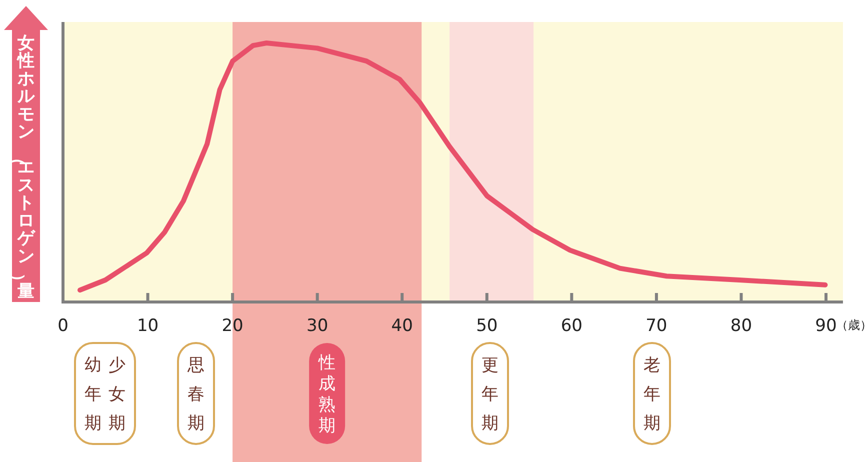 This screenshot has width=868, height=462. I want to click on annotation: 老年期, so click(652, 394).